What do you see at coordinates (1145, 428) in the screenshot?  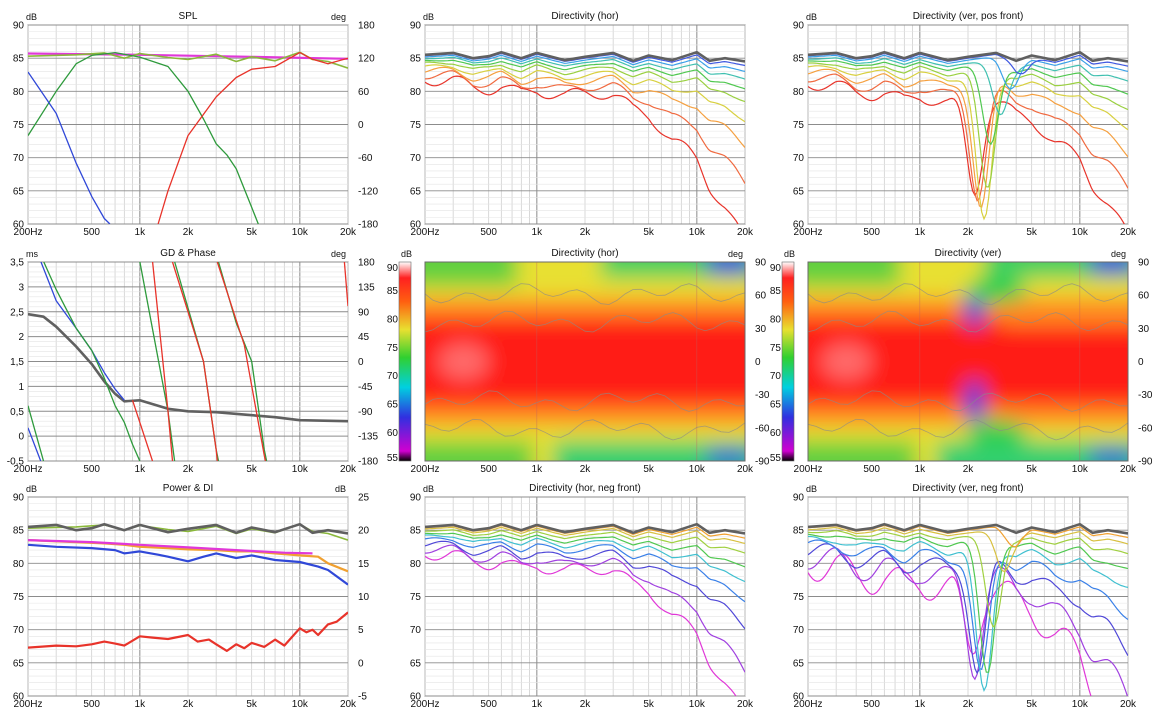 I see `y2-tick-label: -60` at bounding box center [1145, 428].